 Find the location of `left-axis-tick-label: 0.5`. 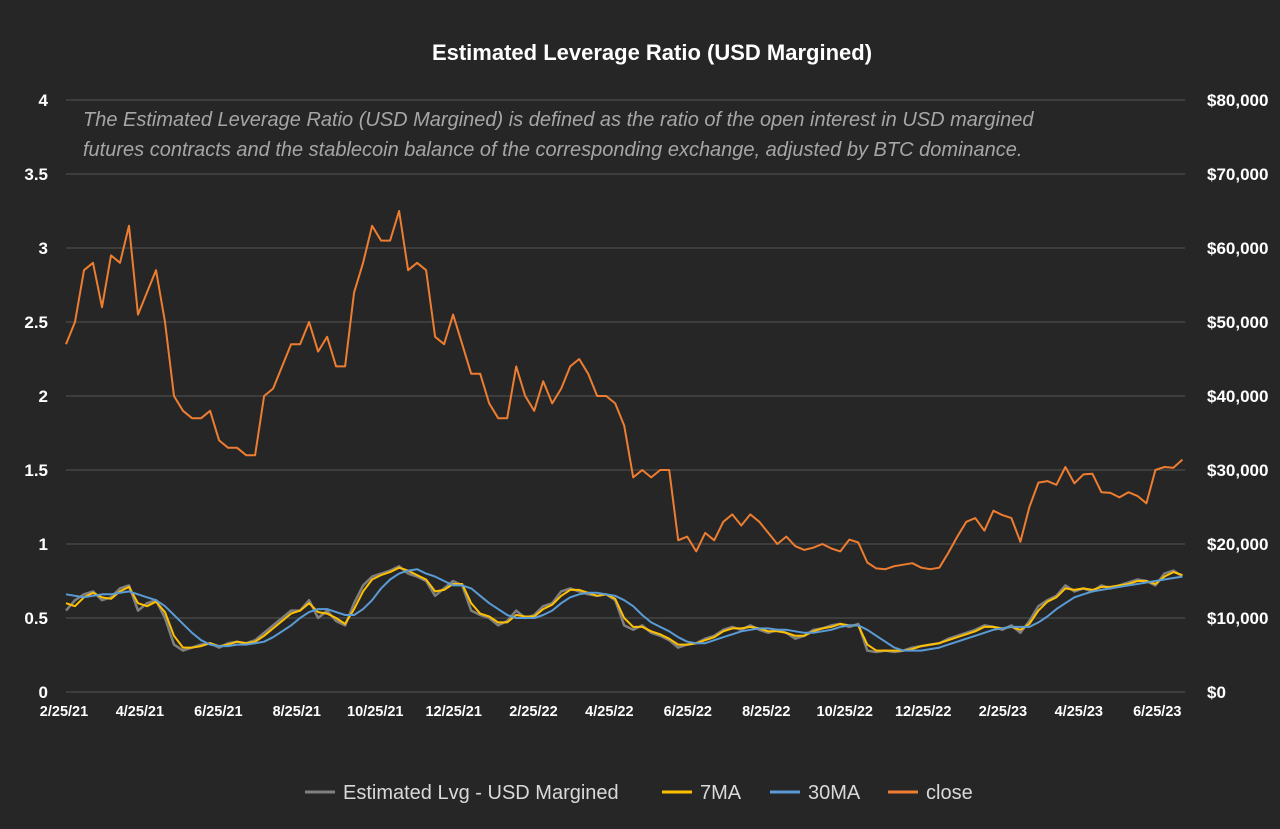

left-axis-tick-label: 0.5 is located at coordinates (36, 618).